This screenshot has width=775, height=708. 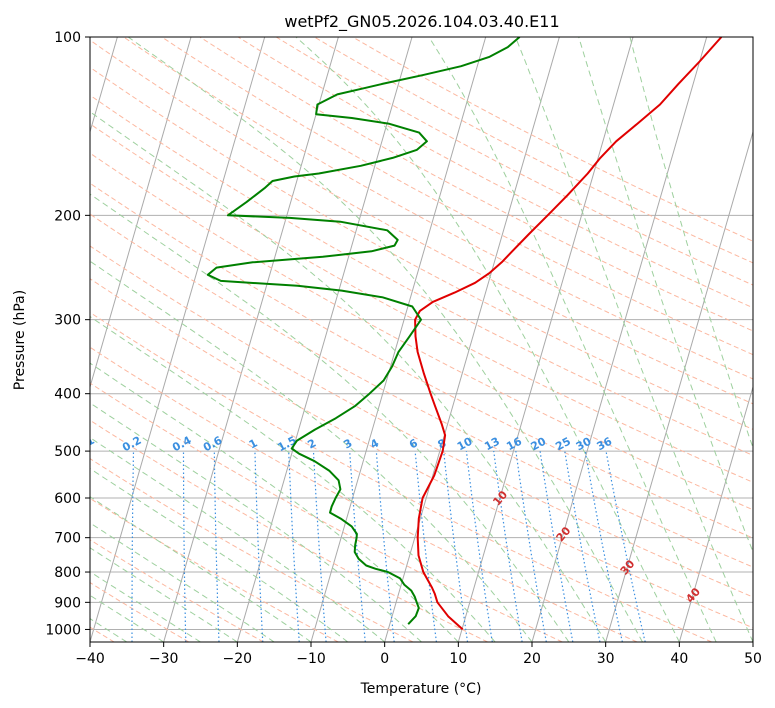 I want to click on mixing-ratio-label: 13, so click(x=492, y=444).